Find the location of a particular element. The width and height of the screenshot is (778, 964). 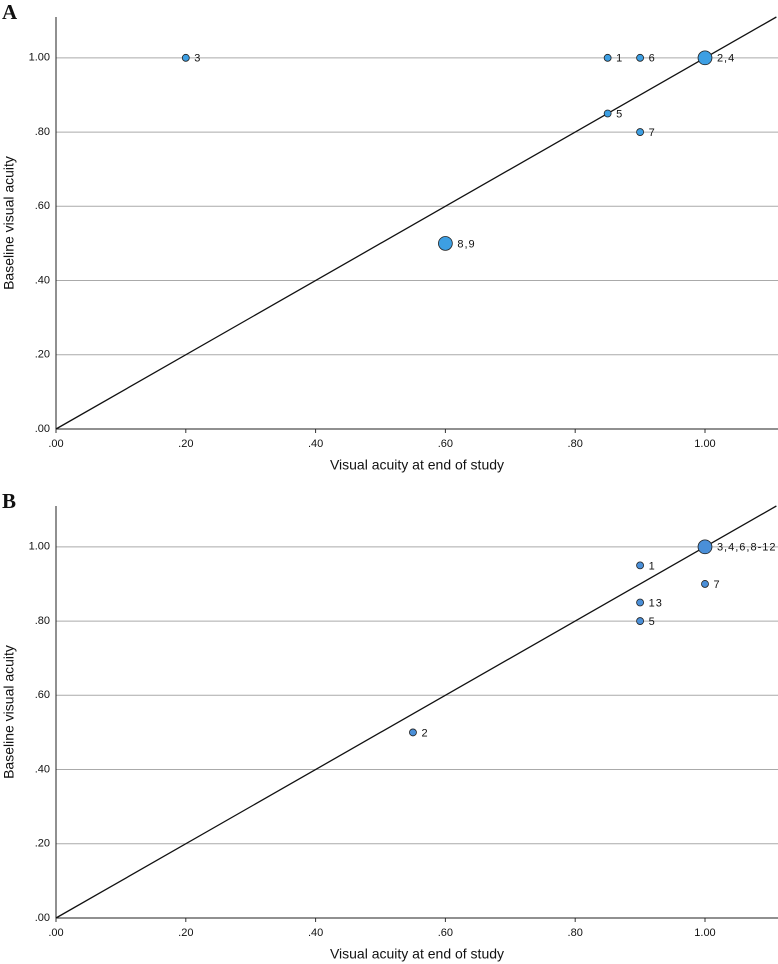

point-label: 3,4,6,8-12 is located at coordinates (747, 548).